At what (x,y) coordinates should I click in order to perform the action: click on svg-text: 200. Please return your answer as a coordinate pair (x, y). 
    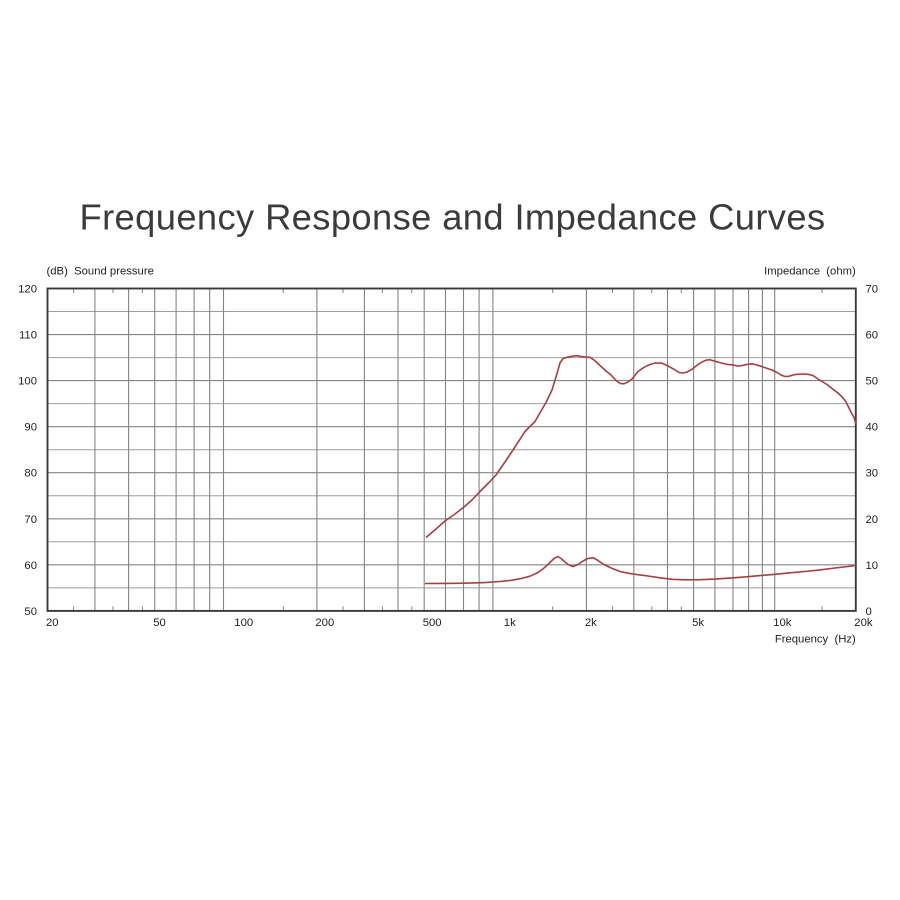
    Looking at the image, I should click on (324, 623).